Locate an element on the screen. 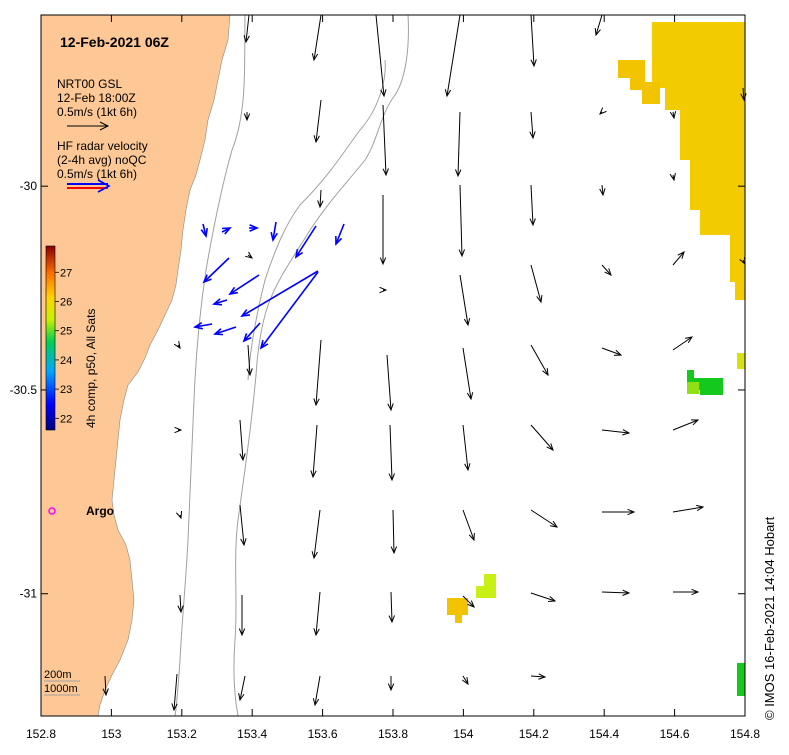 Image resolution: width=789 pixels, height=755 pixels. legend-model-arrowhead is located at coordinates (104, 126).